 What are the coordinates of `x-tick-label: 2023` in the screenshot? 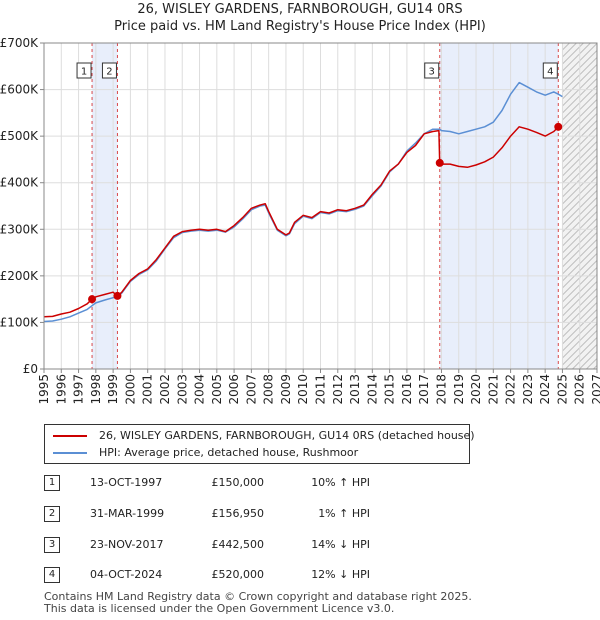 It's located at (528, 389).